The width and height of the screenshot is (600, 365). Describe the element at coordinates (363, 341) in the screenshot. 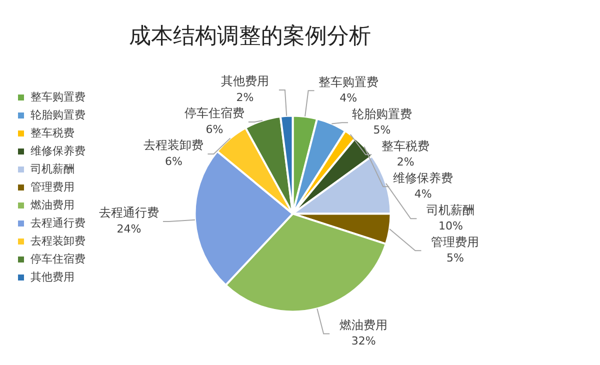

I see `data-label: 32%` at that location.